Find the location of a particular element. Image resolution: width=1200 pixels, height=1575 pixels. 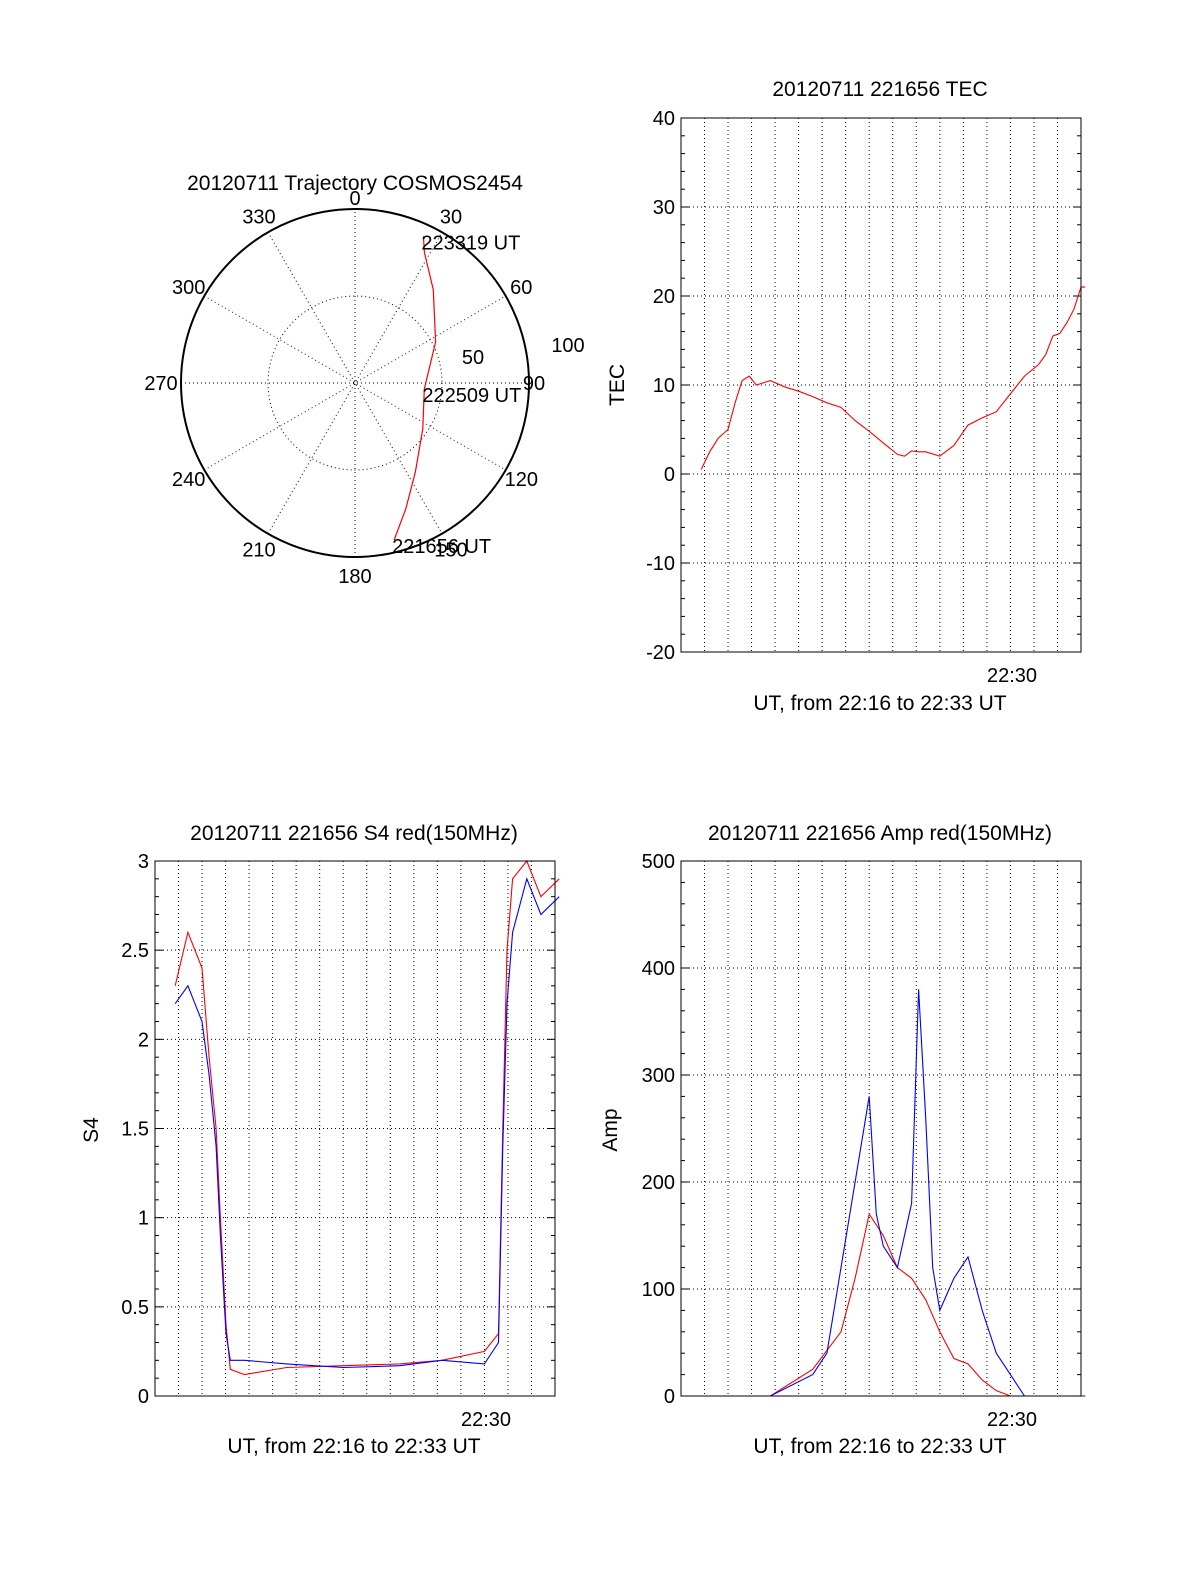

s4-y-ticks: 0 0.5 1 1.5 2 2.5 3 is located at coordinates (135, 1129).